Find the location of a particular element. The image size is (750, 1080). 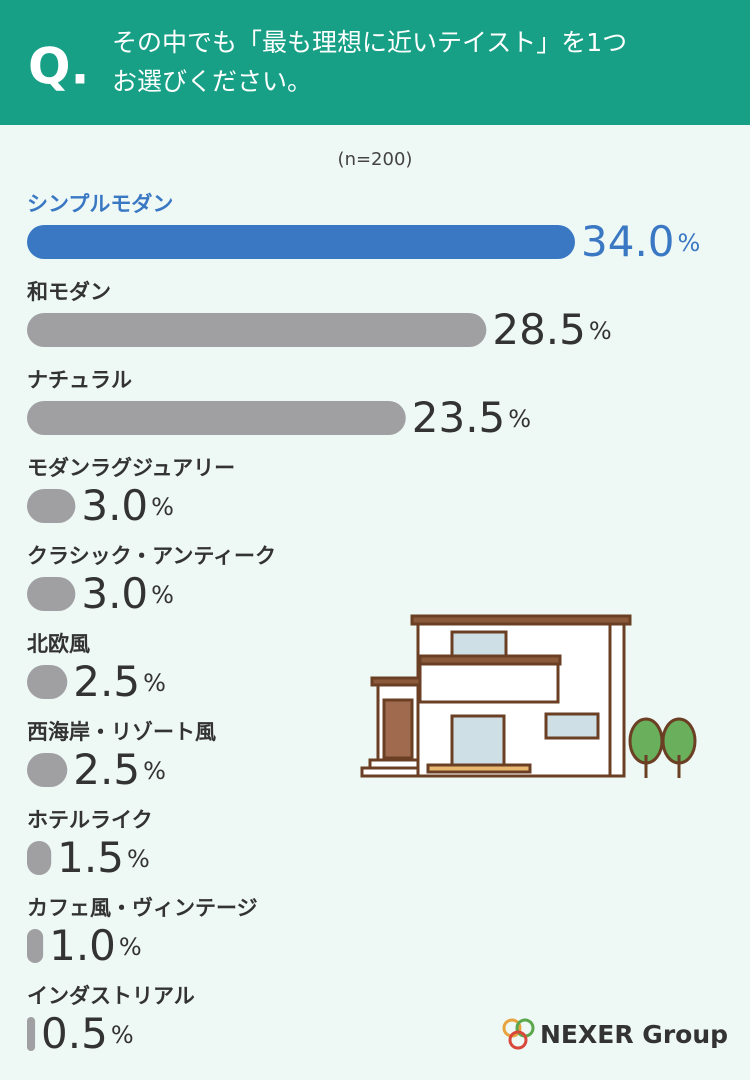

category-label: カフェ風・ヴィンテージ is located at coordinates (142, 908).